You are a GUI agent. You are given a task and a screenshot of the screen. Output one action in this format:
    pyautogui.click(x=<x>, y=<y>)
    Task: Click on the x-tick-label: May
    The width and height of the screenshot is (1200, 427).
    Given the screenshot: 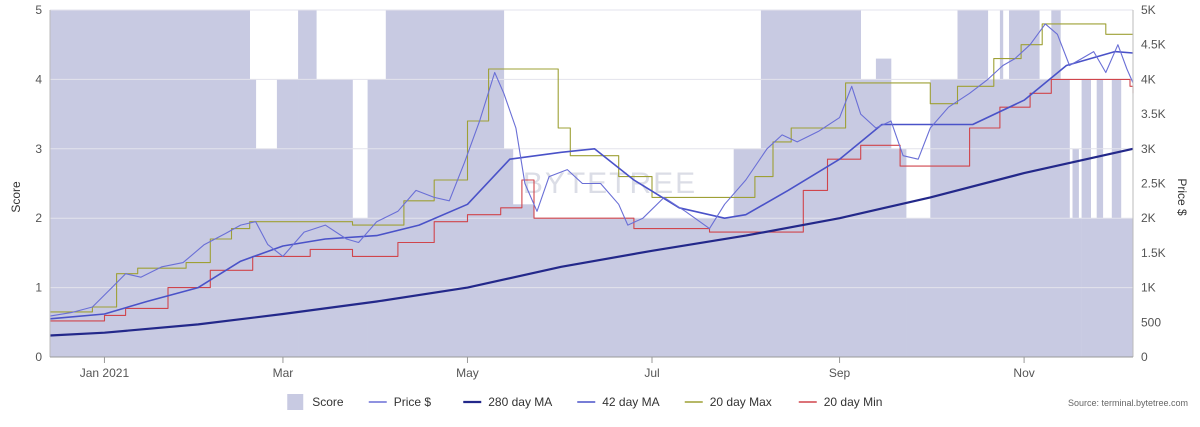 What is the action you would take?
    pyautogui.click(x=467, y=373)
    